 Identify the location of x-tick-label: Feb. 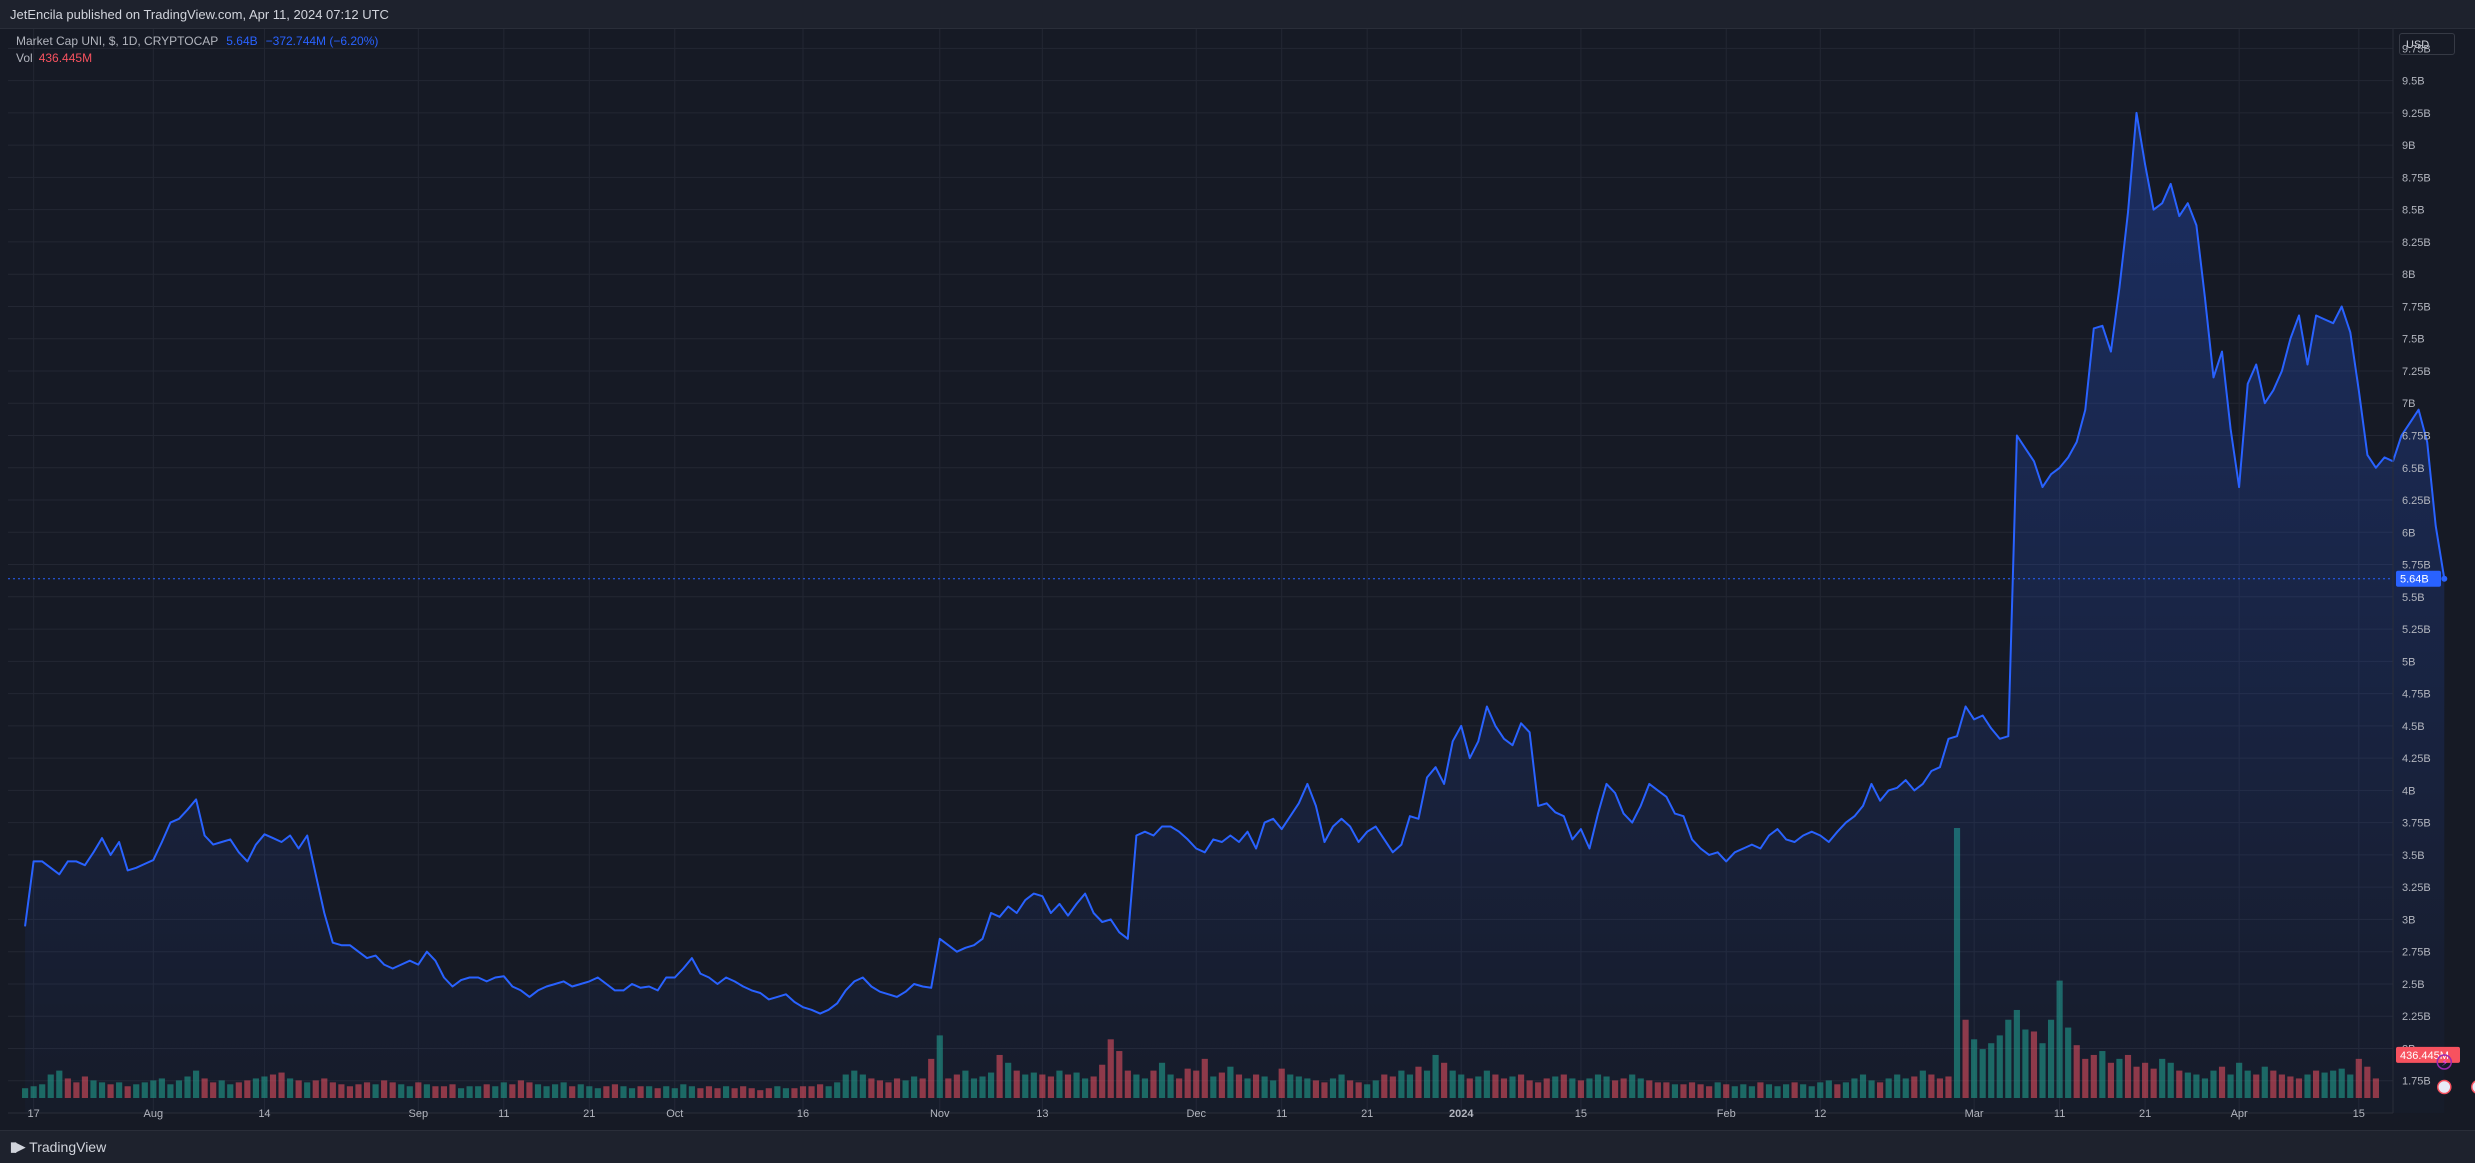
(1726, 1114).